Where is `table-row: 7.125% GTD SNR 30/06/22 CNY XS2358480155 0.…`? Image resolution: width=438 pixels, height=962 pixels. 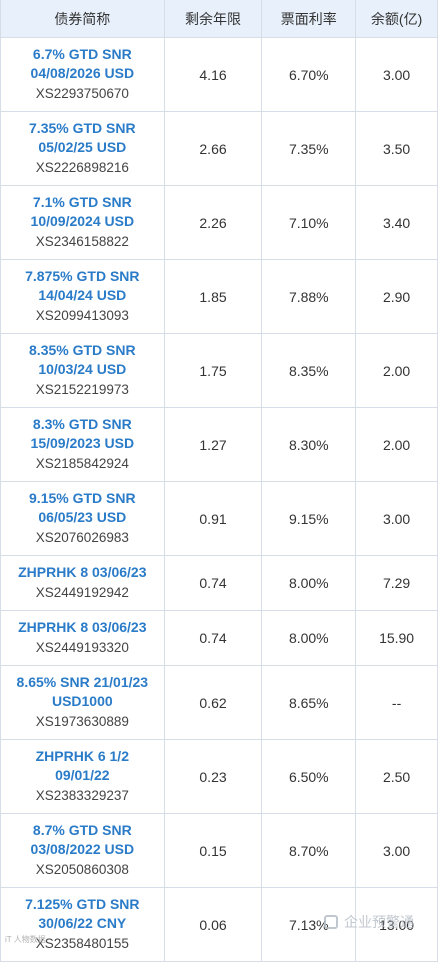
table-row: 7.125% GTD SNR 30/06/22 CNY XS2358480155 0.… is located at coordinates (219, 925).